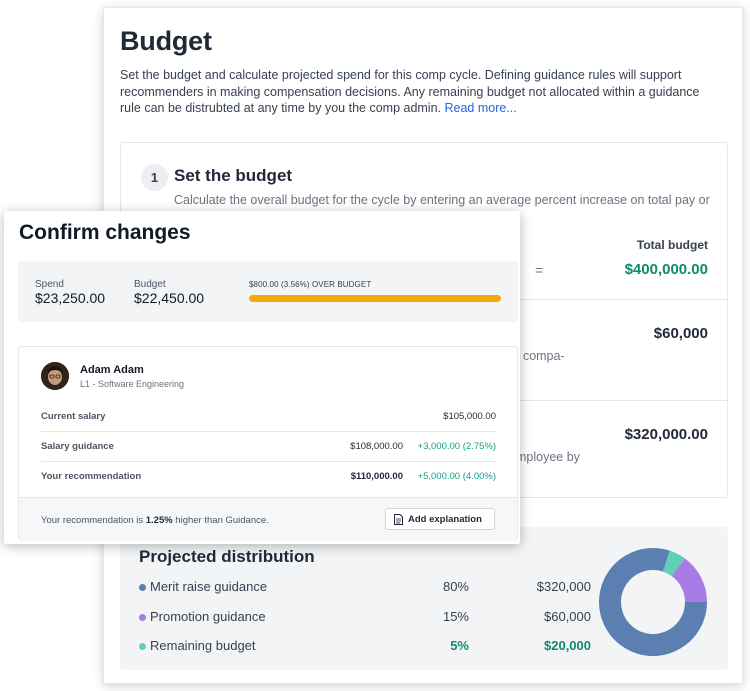 The width and height of the screenshot is (750, 691). I want to click on spend-label: Spend, so click(49, 284).